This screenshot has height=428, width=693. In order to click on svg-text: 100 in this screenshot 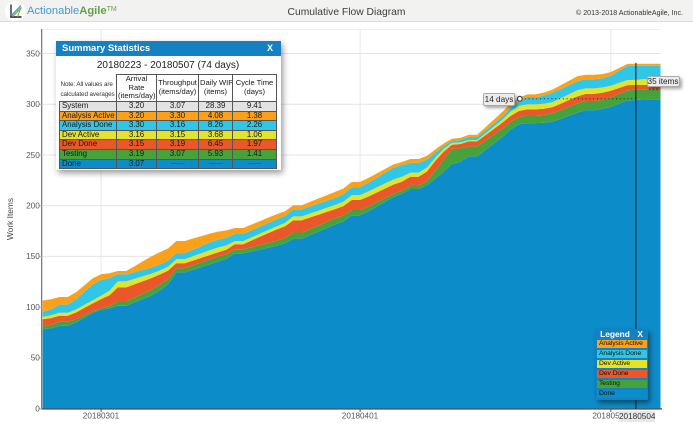, I will do `click(33, 307)`.